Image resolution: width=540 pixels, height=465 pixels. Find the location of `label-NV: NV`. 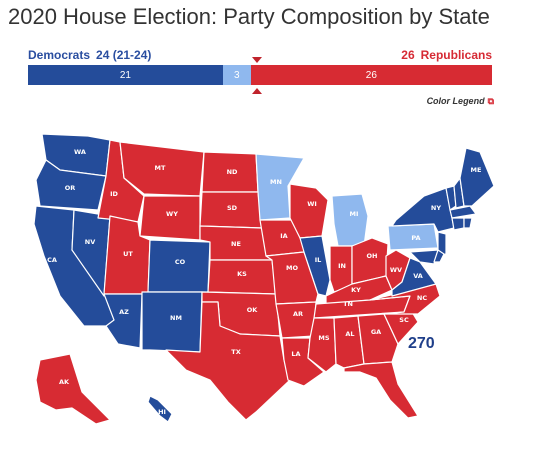

label-NV: NV is located at coordinates (90, 242).